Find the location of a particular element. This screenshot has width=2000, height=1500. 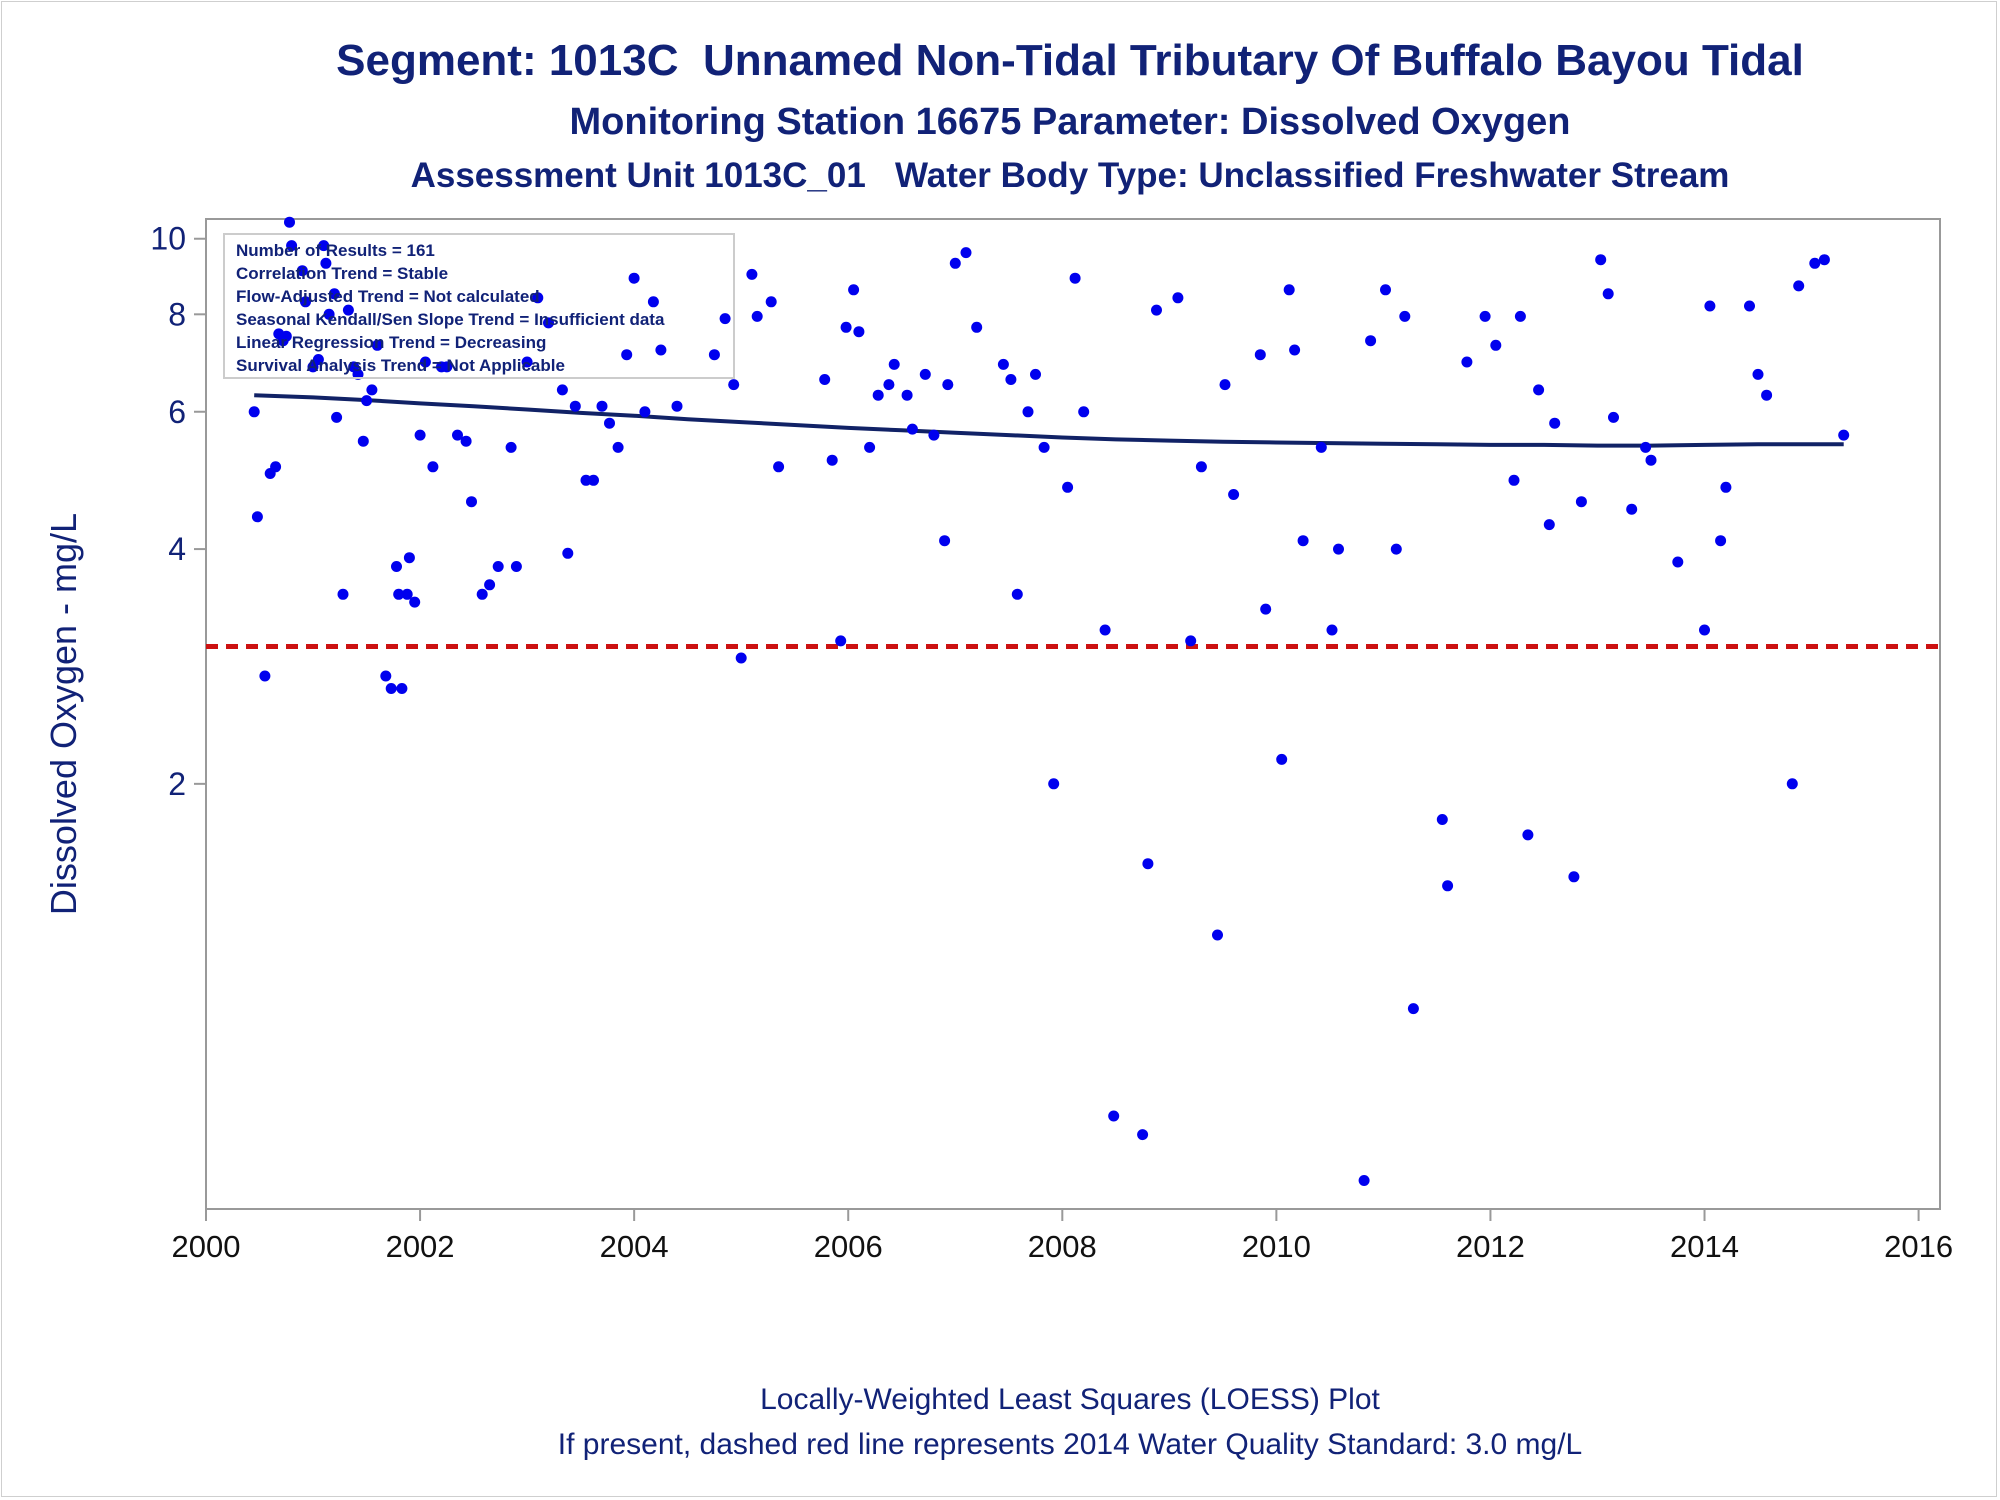

stat-flow-adjusted-trend: Flow-Adjusted Trend = Not calculated is located at coordinates (388, 296).